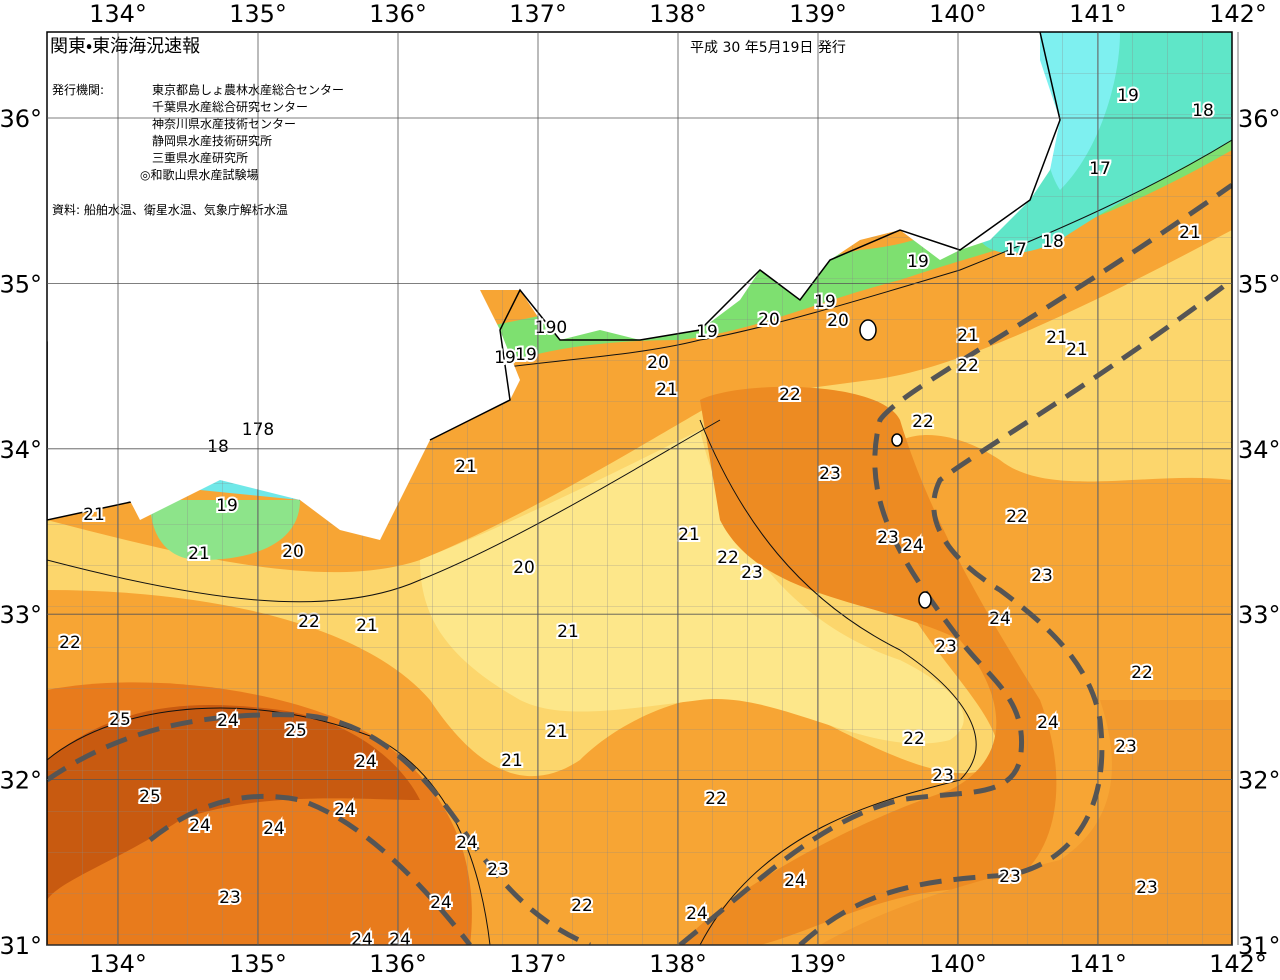 The width and height of the screenshot is (1280, 980). Describe the element at coordinates (199, 174) in the screenshot. I see `issuer: ◎和歌山県水産試験場` at that location.